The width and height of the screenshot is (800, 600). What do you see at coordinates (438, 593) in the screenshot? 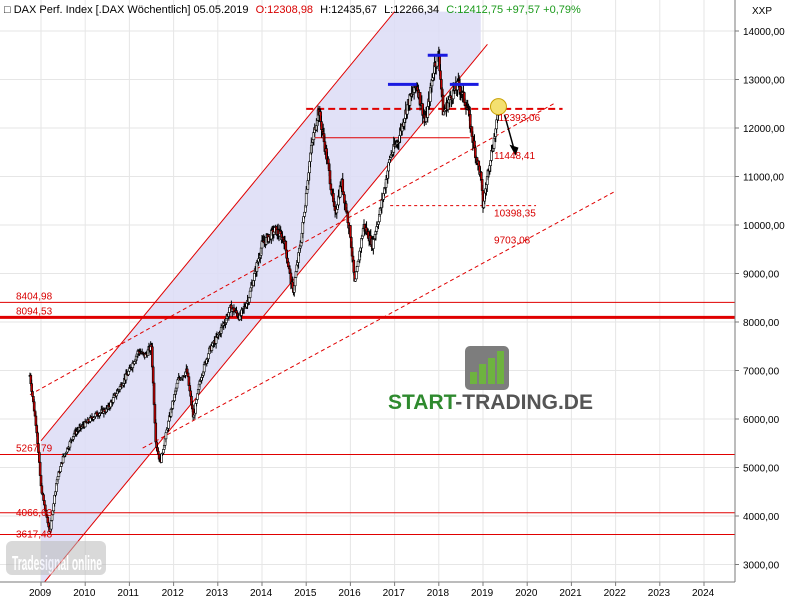
I see `x-tick-label: 2018` at bounding box center [438, 593].